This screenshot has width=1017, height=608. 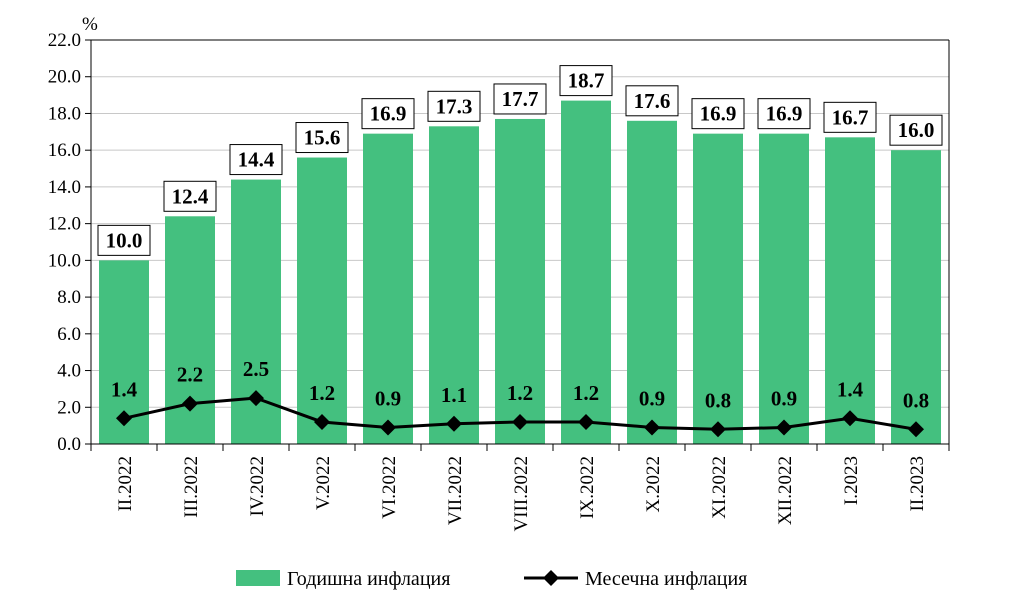 What do you see at coordinates (64, 150) in the screenshot?
I see `y-tick-label: 16.0` at bounding box center [64, 150].